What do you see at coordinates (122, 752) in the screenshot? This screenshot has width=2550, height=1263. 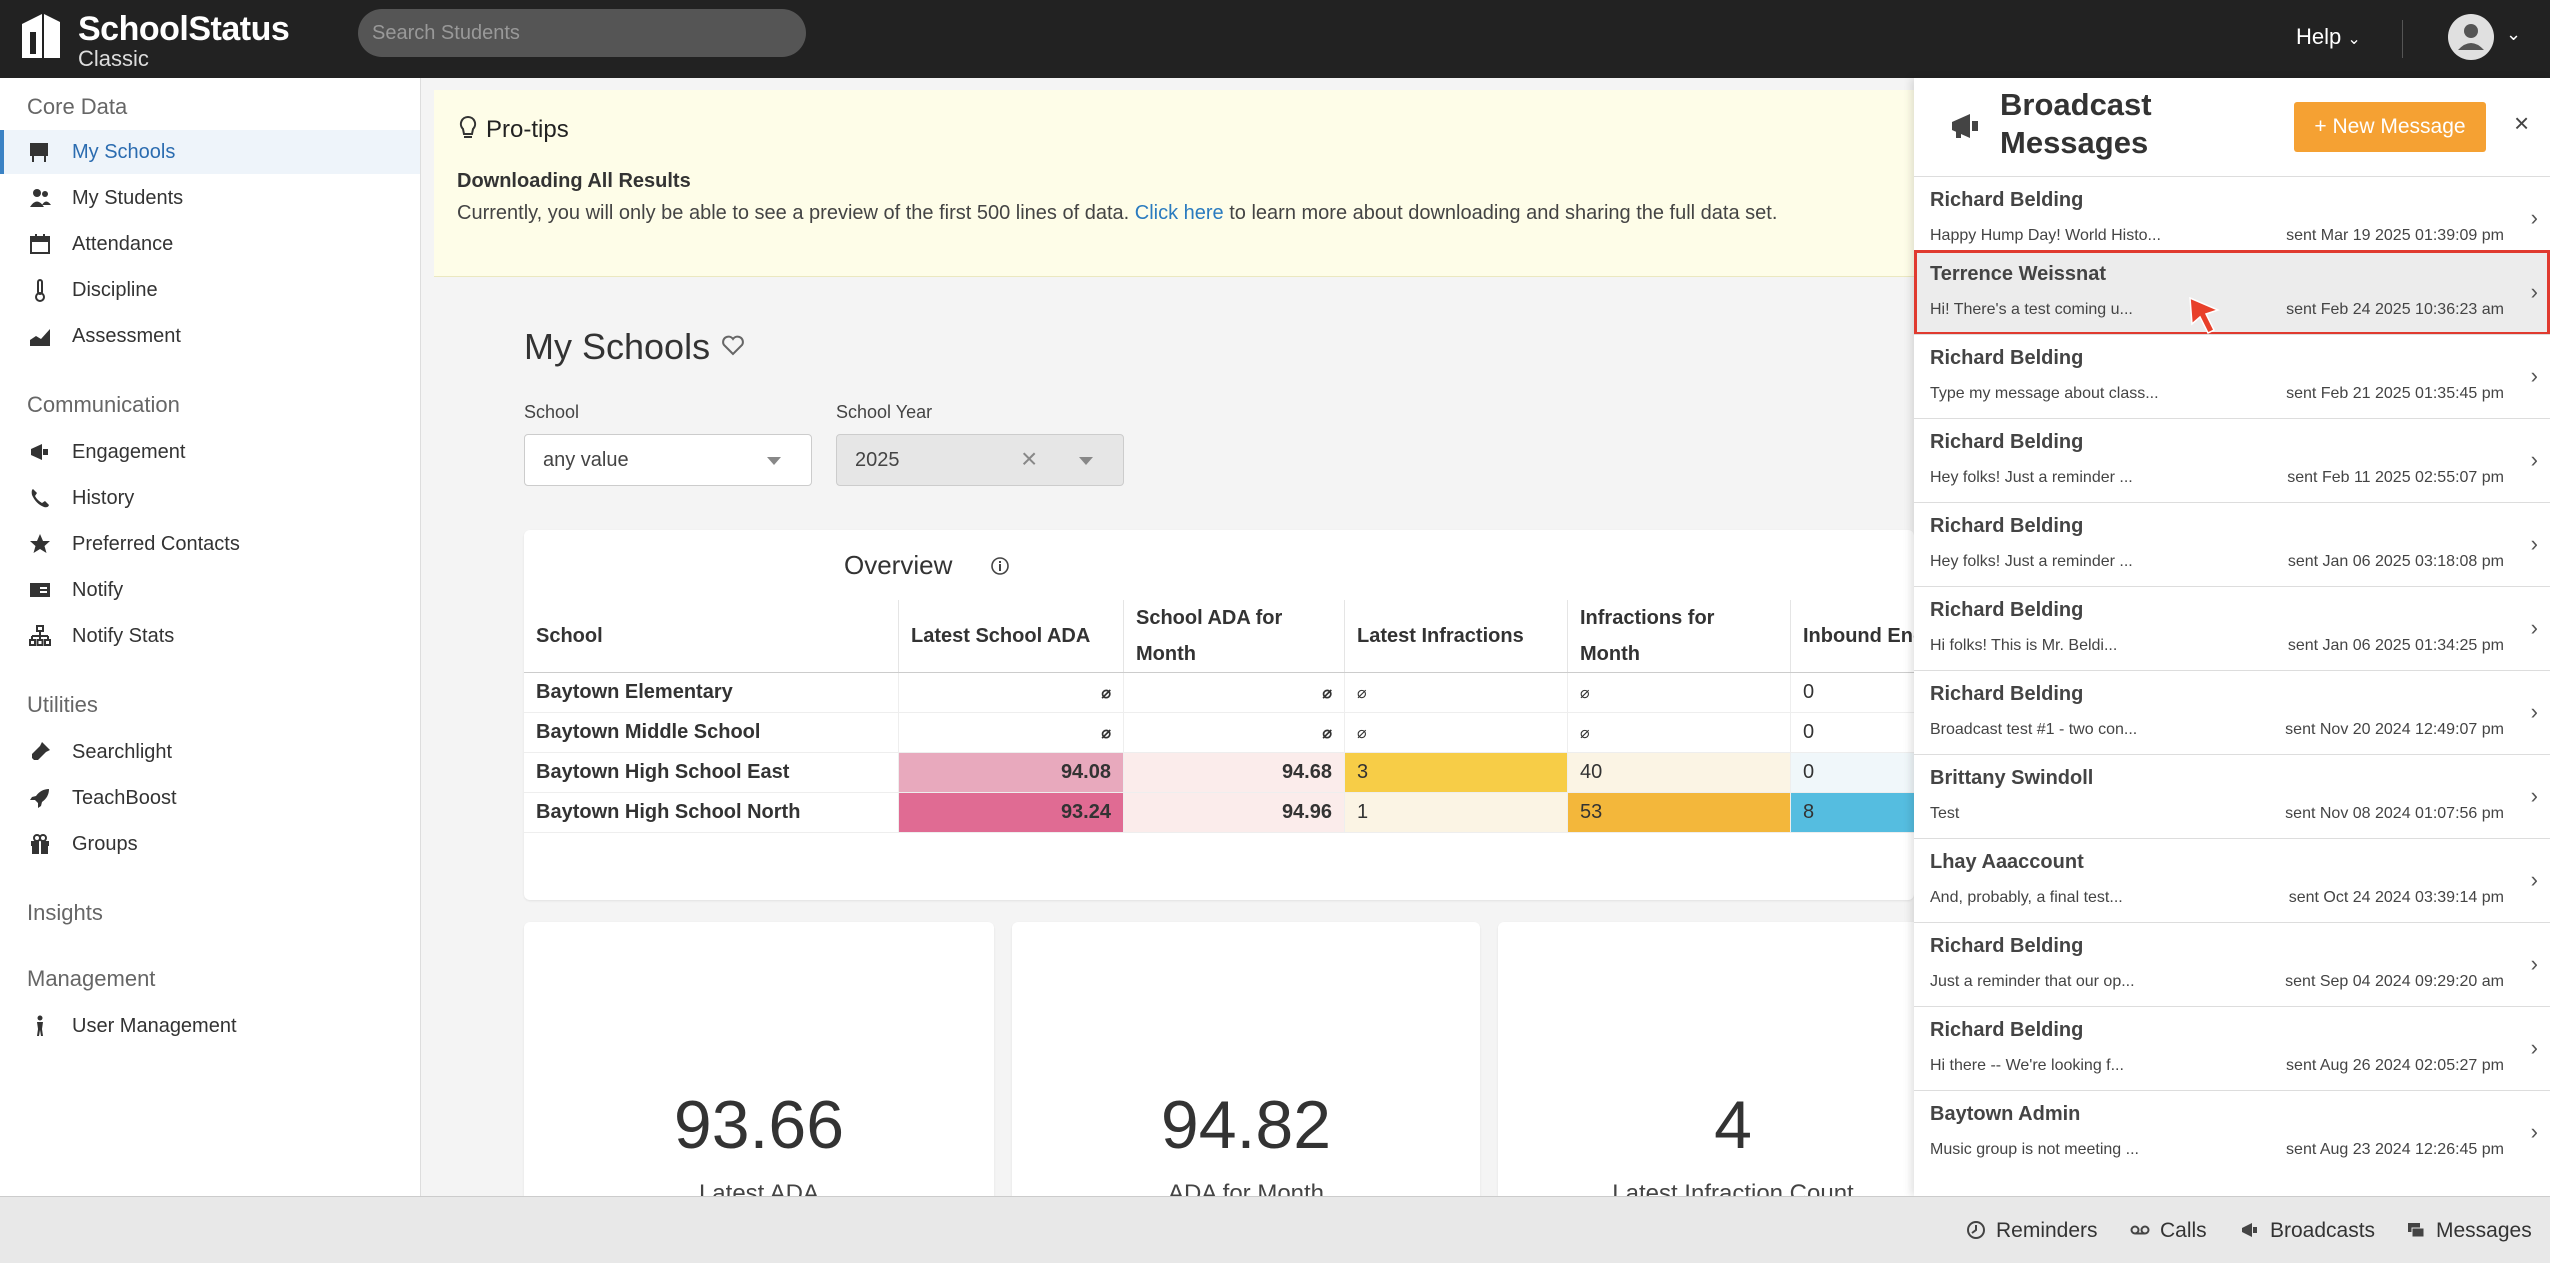 I see `sidebar-item-label: Searchlight` at bounding box center [122, 752].